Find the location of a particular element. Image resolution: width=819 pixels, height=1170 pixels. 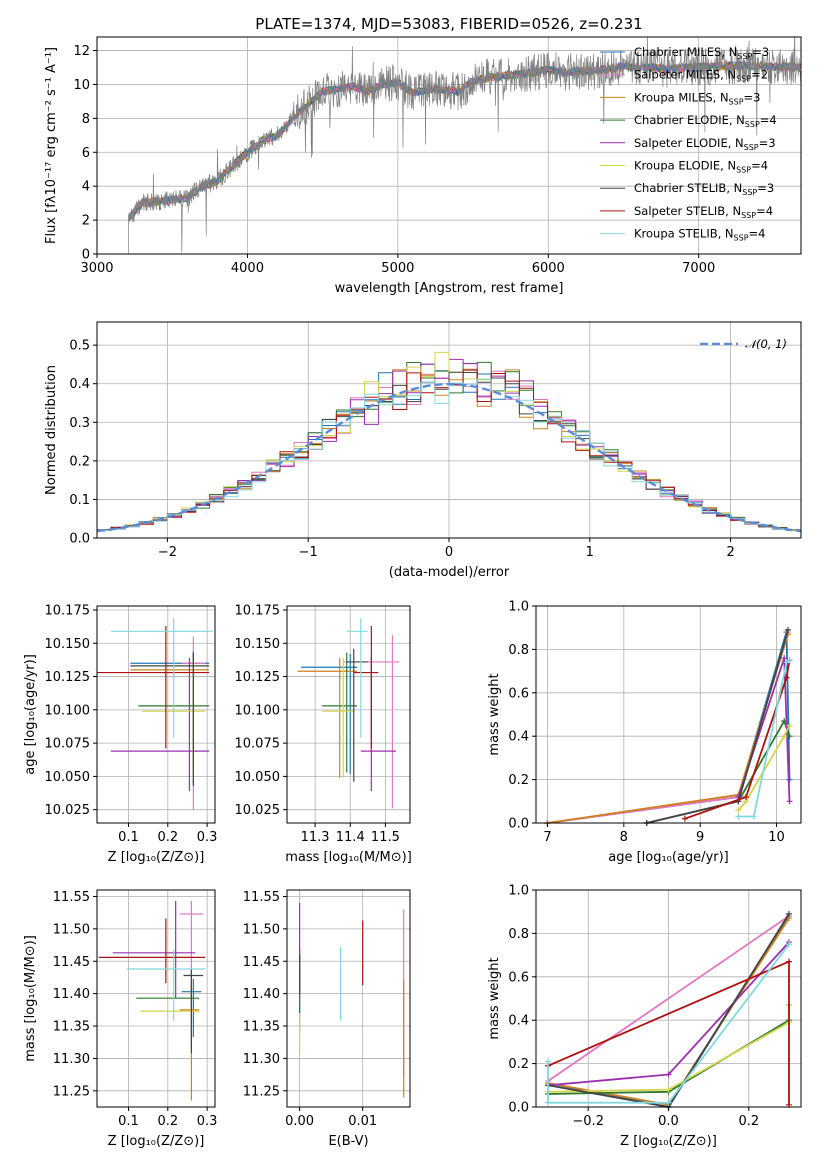

x-tick-label: 11.4 is located at coordinates (350, 837).